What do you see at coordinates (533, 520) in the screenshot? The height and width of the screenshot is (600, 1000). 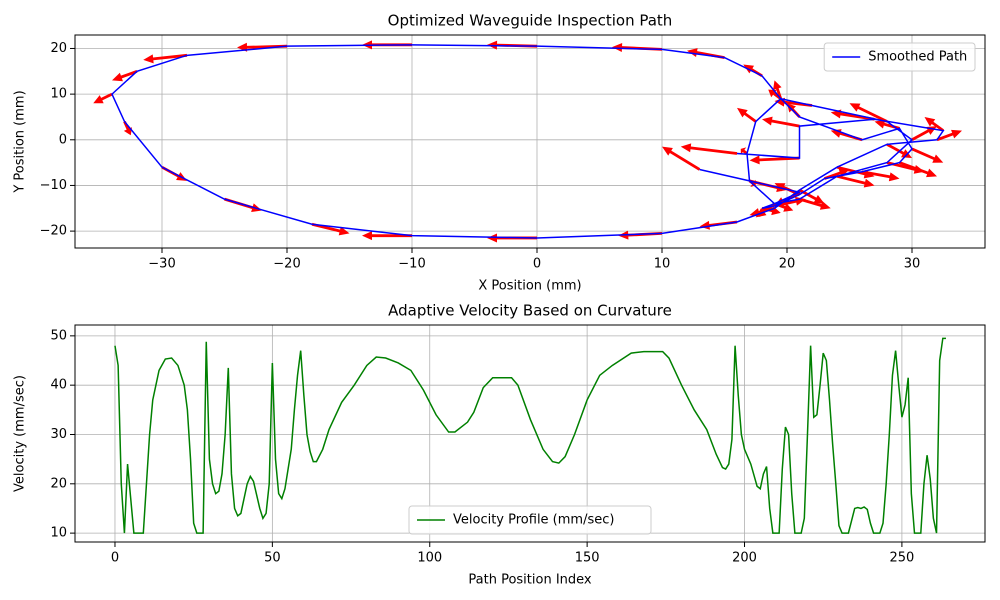 I see `legend-label: Velocity Profile (mm/sec)` at bounding box center [533, 520].